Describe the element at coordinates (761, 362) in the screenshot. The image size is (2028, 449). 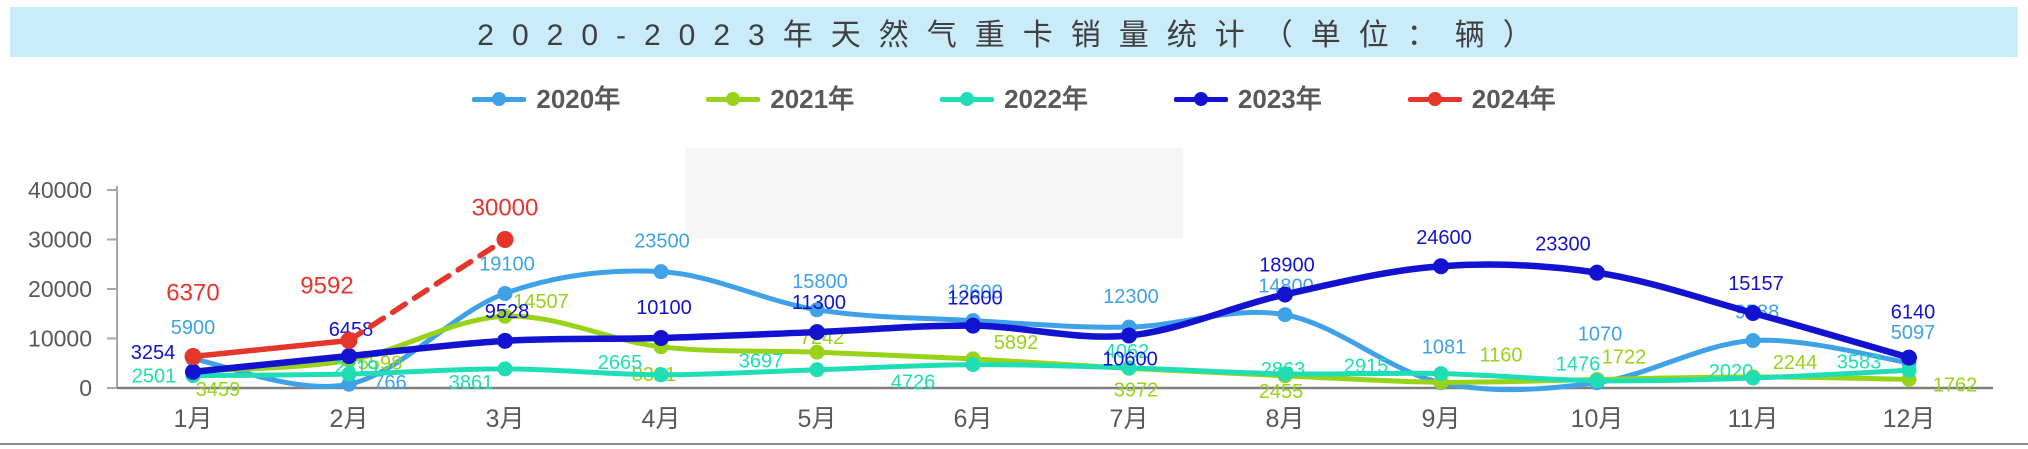
I see `data-label: 3697` at that location.